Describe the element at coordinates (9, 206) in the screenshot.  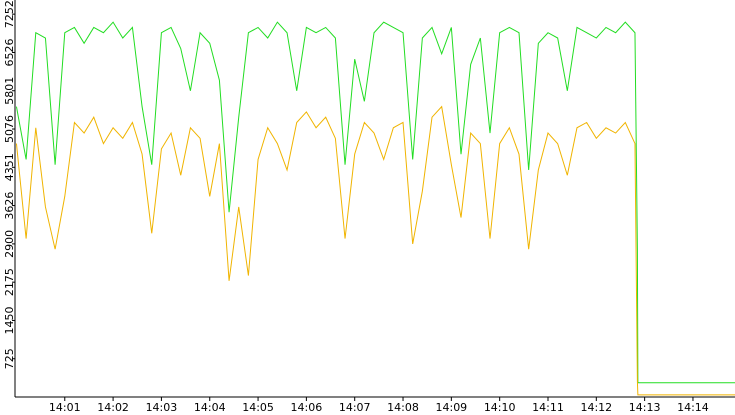
I see `y-tick-label: 3626` at that location.